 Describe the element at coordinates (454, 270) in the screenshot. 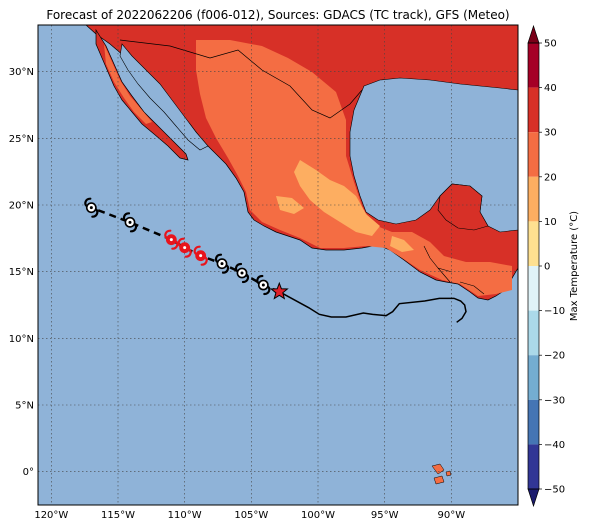

I see `border-central-america` at that location.